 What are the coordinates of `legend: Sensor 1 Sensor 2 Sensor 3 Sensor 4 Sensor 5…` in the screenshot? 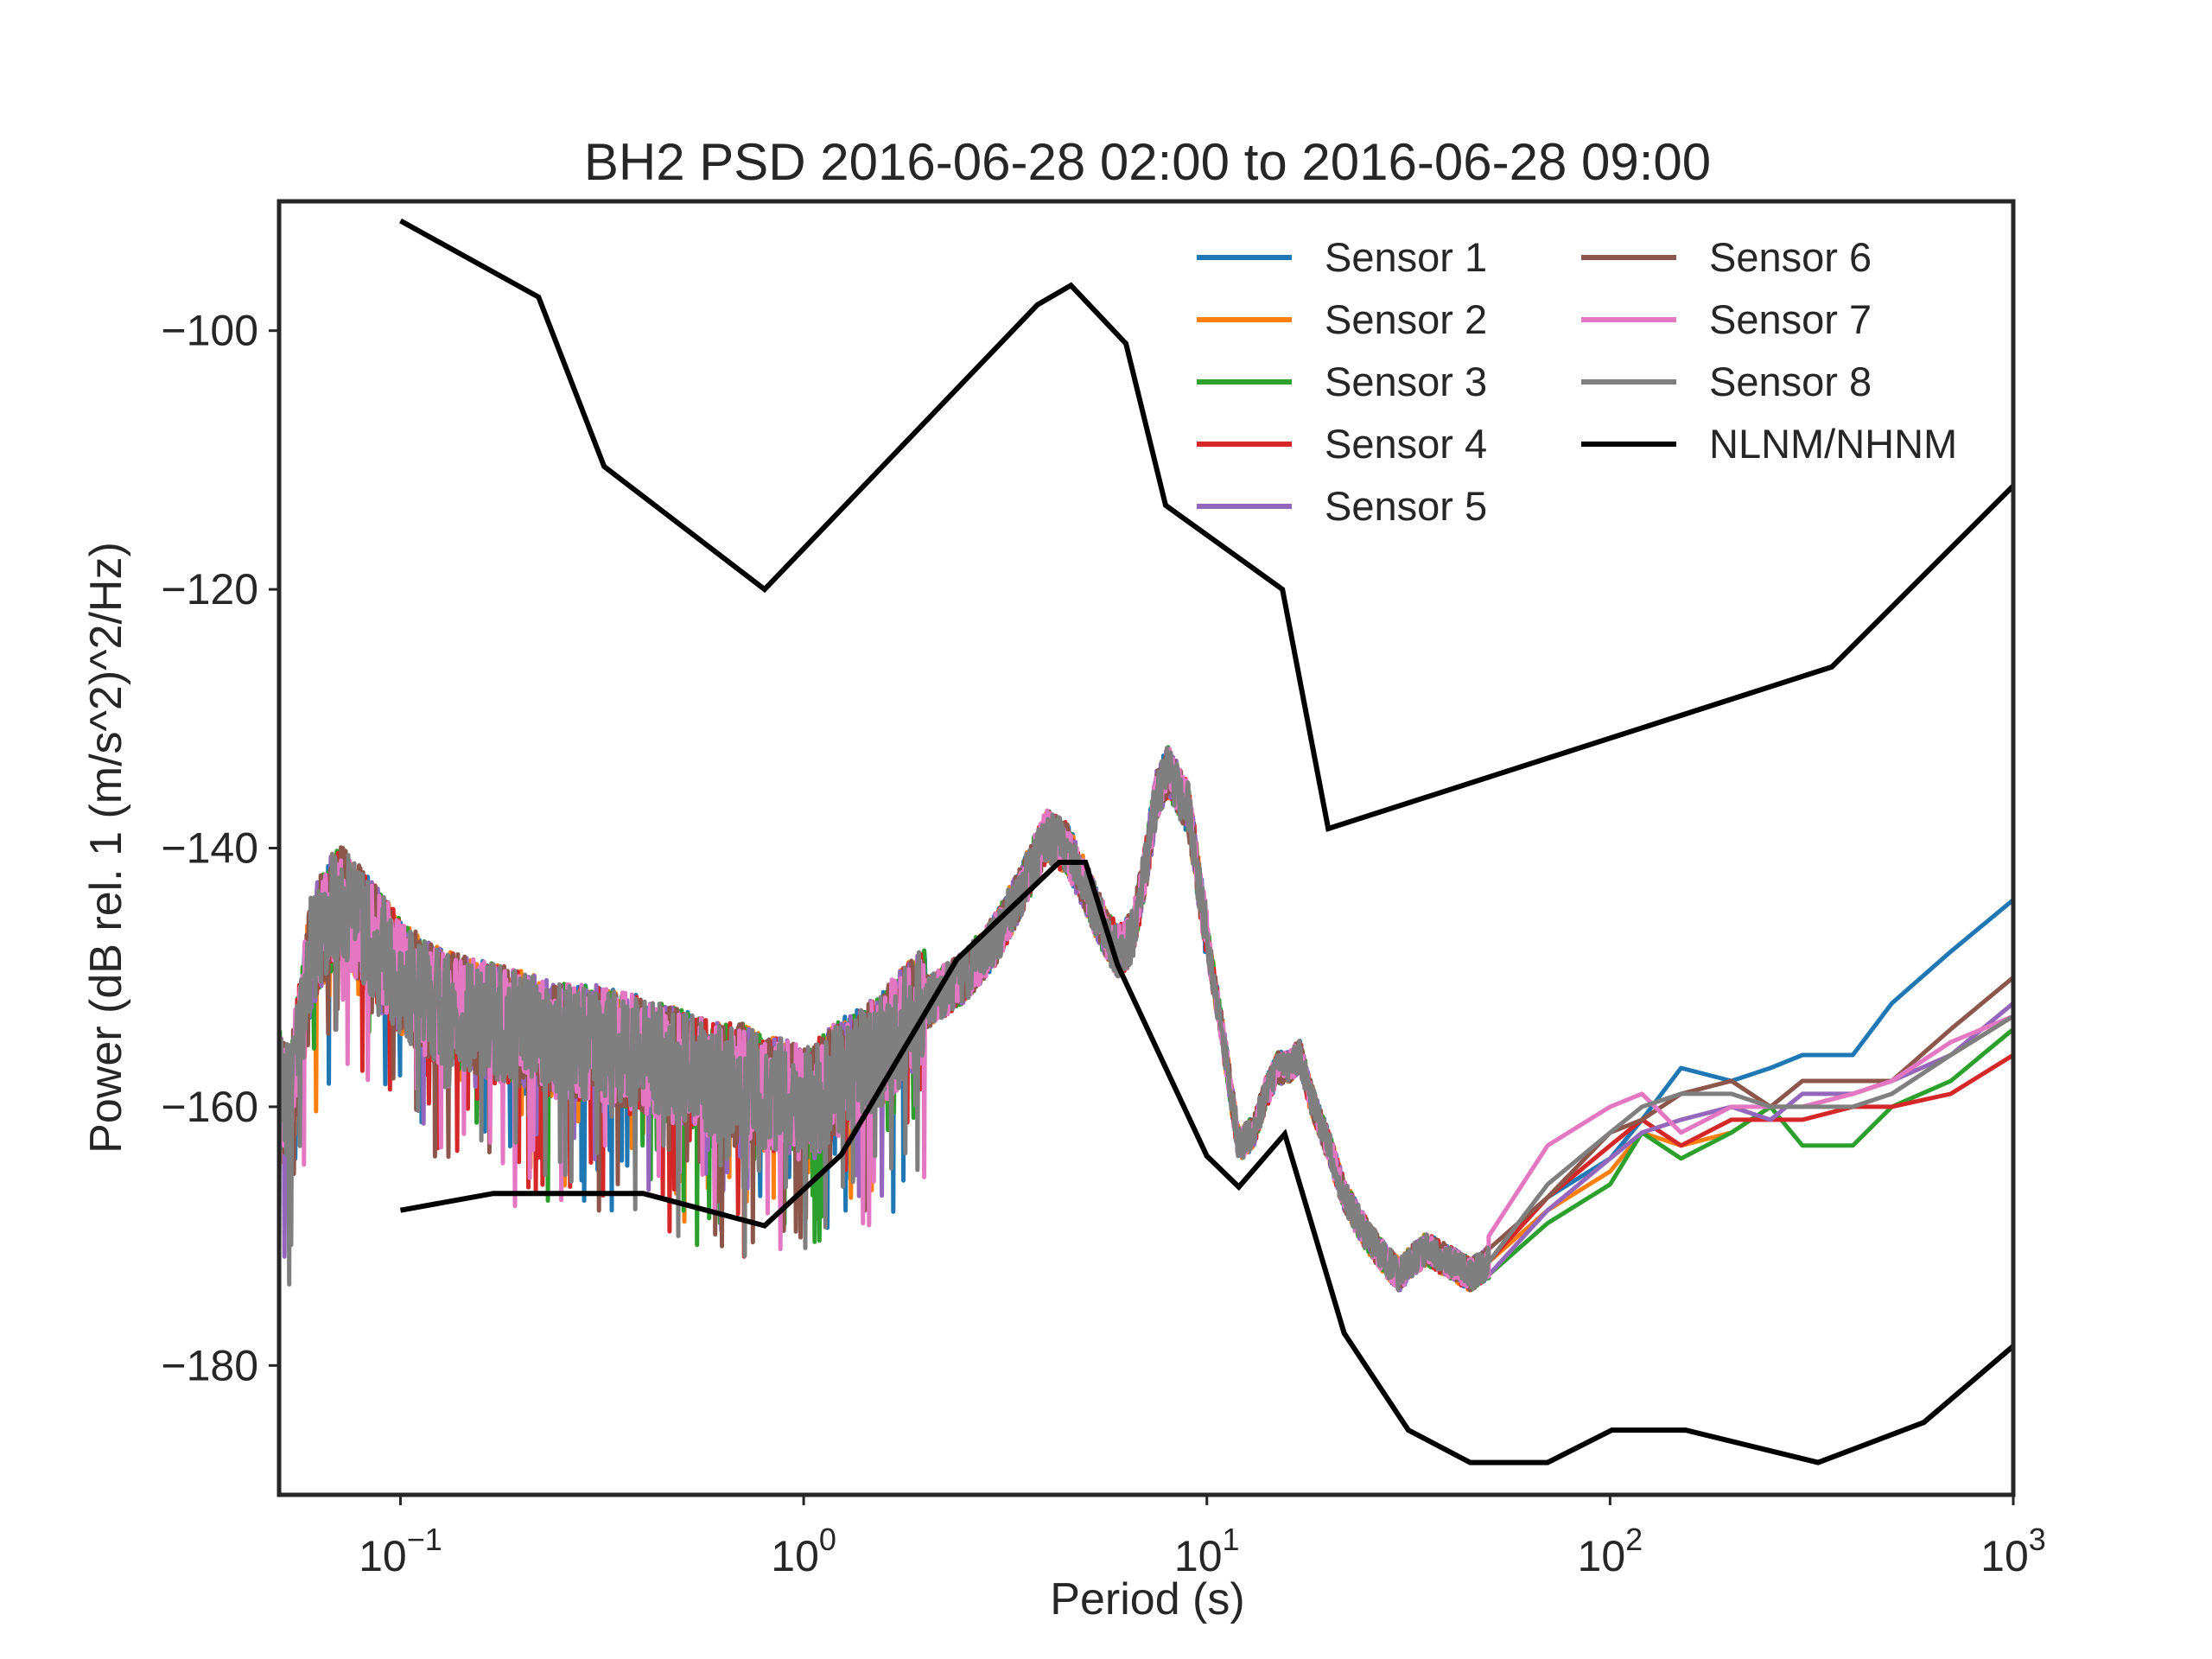 It's located at (1577, 381).